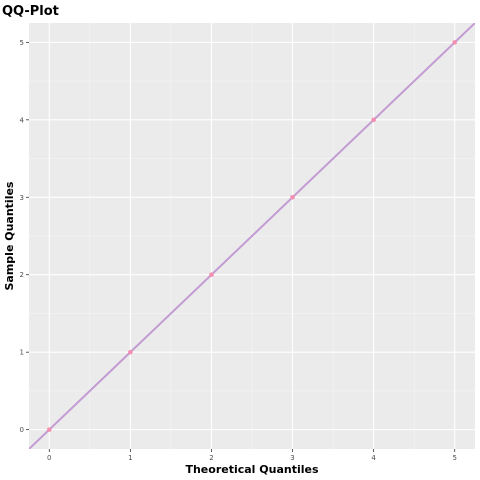  I want to click on x-tick-label: 4, so click(373, 458).